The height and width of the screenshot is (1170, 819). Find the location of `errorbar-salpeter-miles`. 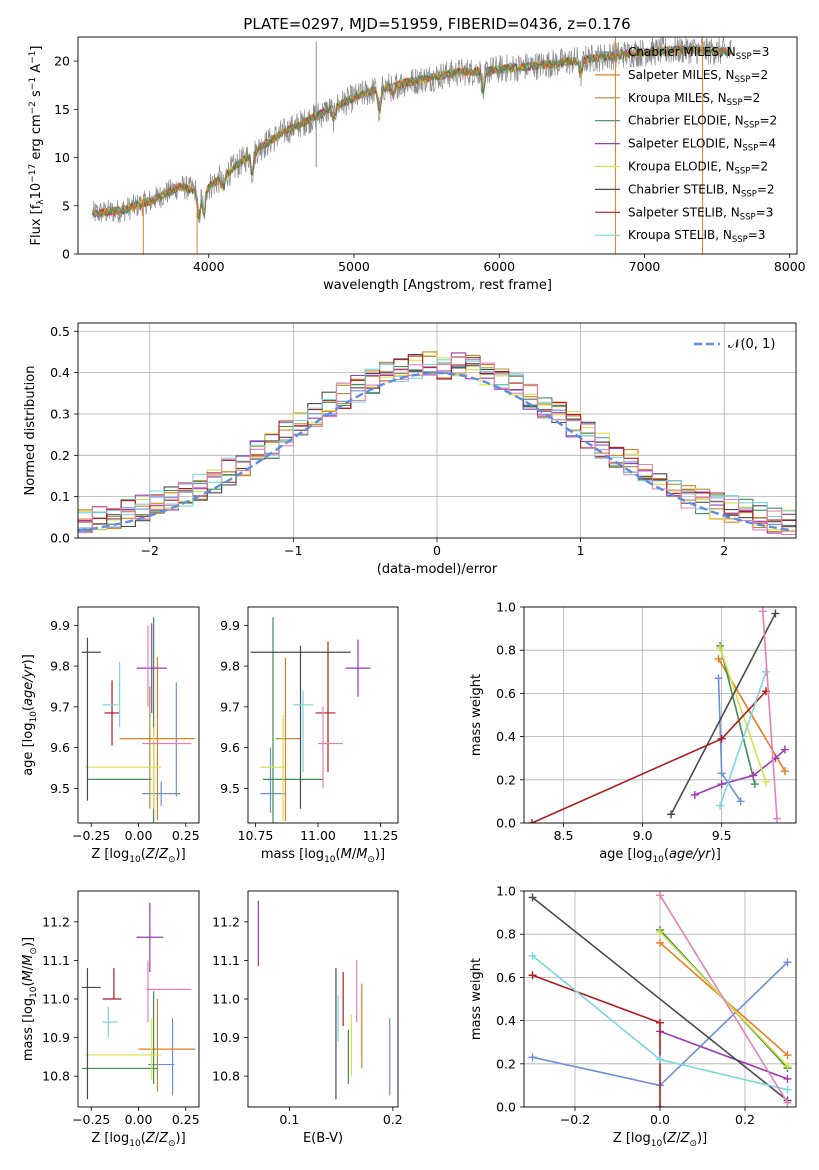

errorbar-salpeter-miles is located at coordinates (157, 739).